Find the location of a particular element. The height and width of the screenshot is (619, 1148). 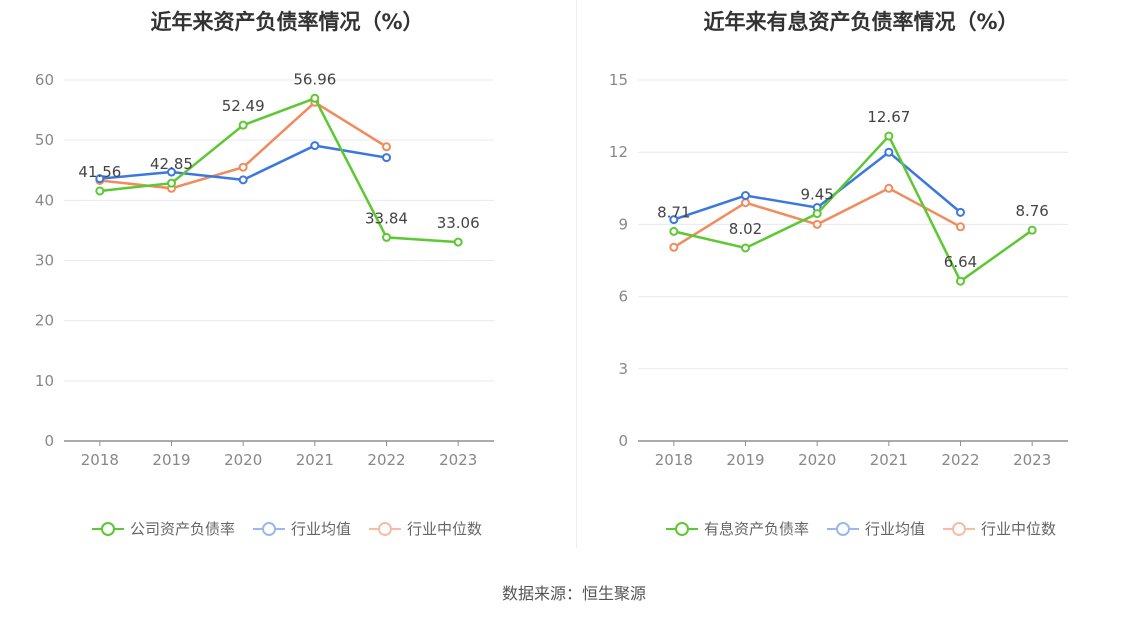

chart-title: 近年来有息资产负债率情况（%） is located at coordinates (861, 22).